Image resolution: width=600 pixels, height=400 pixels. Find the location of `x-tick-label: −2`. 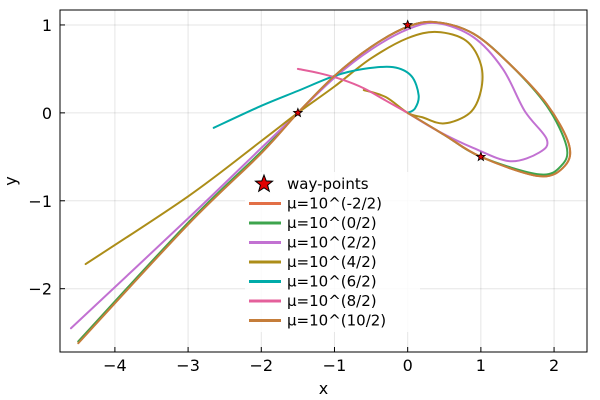

x-tick-label: −2 is located at coordinates (261, 365).